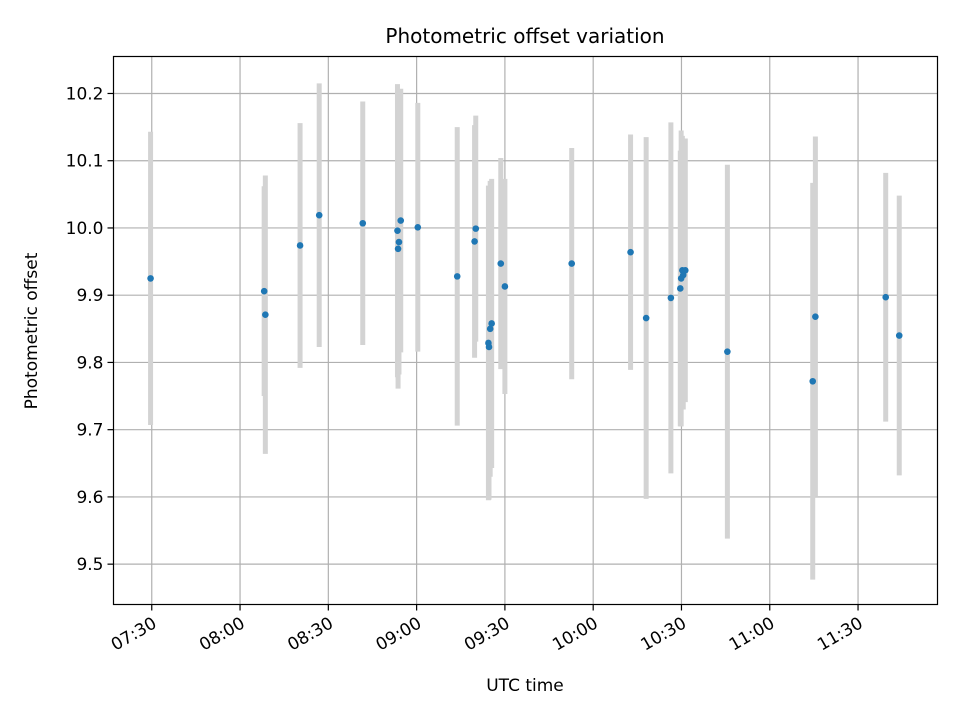  Describe the element at coordinates (32, 330) in the screenshot. I see `y-axis-label: Photometric offset` at that location.